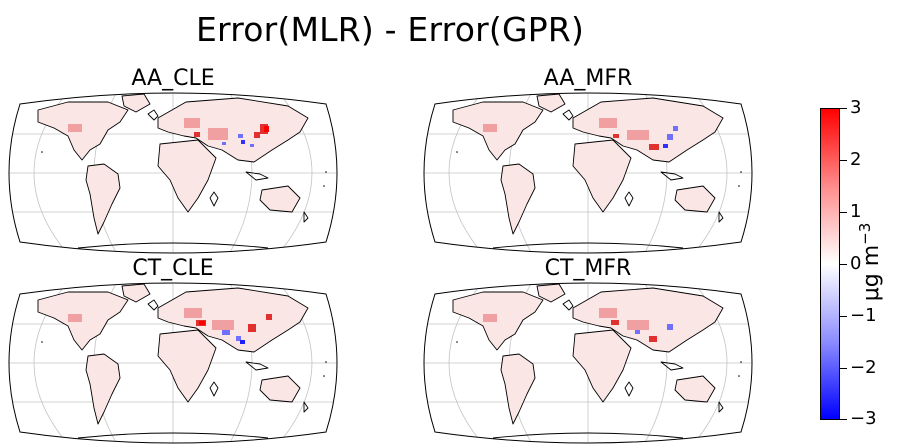 The width and height of the screenshot is (901, 448). What do you see at coordinates (173, 78) in the screenshot?
I see `panel-title-aa-cle: AA_CLE` at bounding box center [173, 78].